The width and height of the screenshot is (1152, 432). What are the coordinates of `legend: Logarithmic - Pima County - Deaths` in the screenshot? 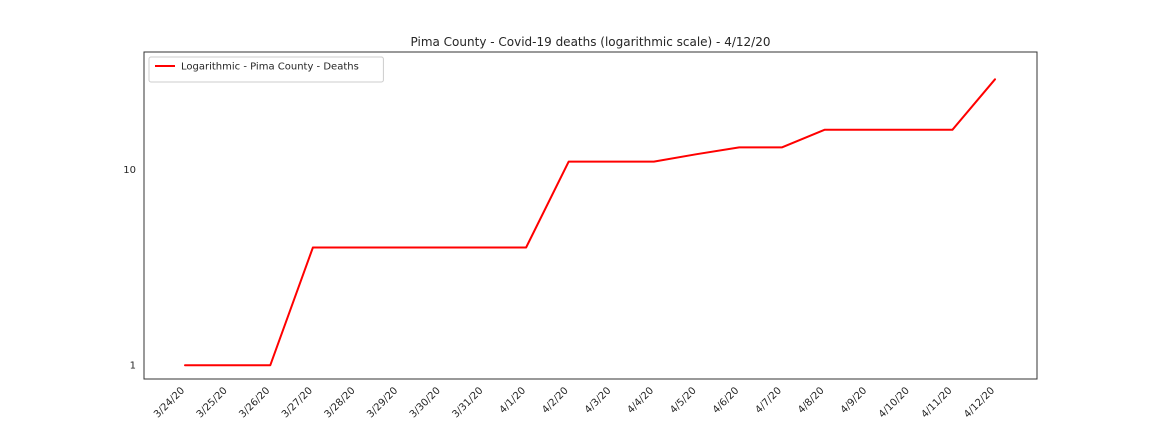 It's located at (266, 69).